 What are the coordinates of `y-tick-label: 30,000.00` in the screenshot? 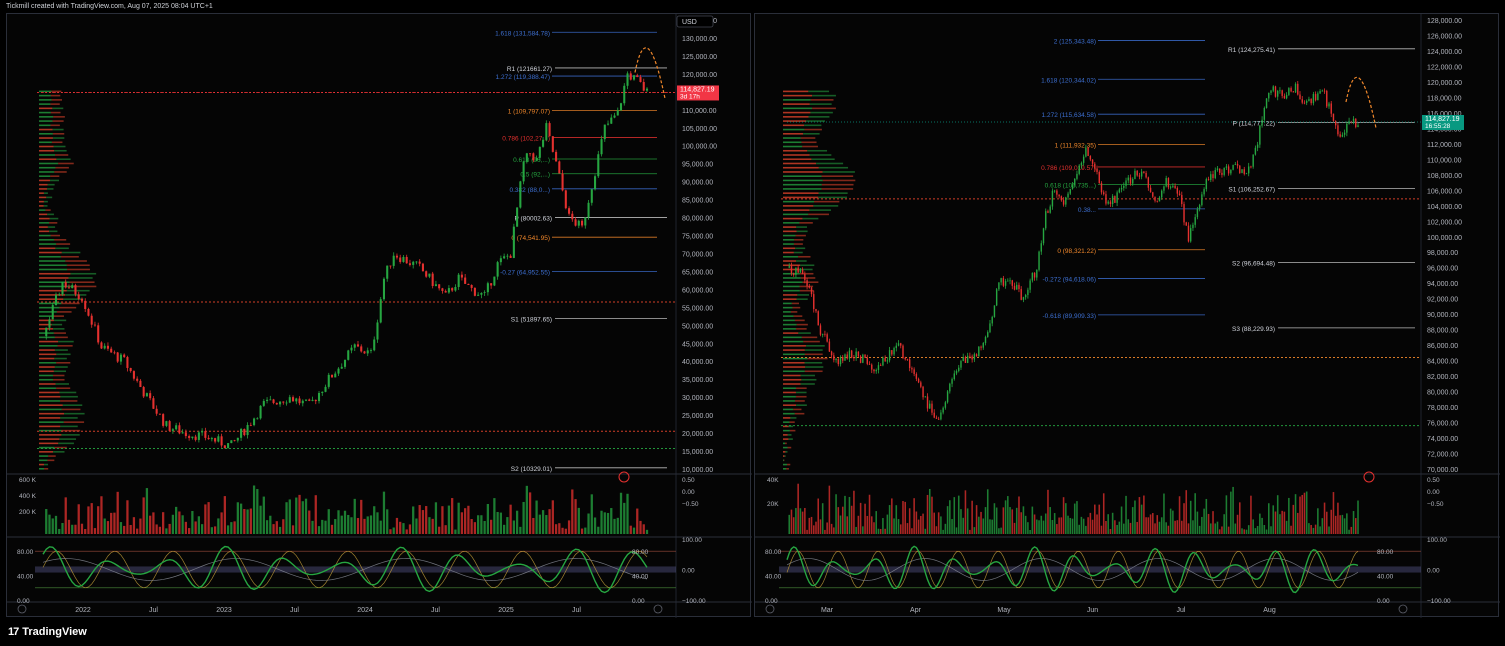 It's located at (697, 398).